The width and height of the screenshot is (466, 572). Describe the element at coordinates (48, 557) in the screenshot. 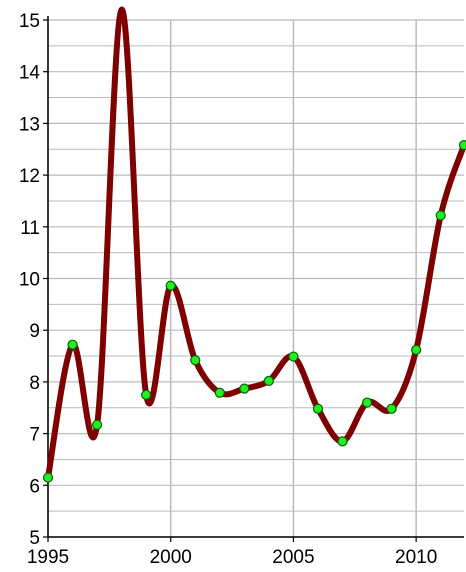

I see `x-tick-label: 1995` at that location.